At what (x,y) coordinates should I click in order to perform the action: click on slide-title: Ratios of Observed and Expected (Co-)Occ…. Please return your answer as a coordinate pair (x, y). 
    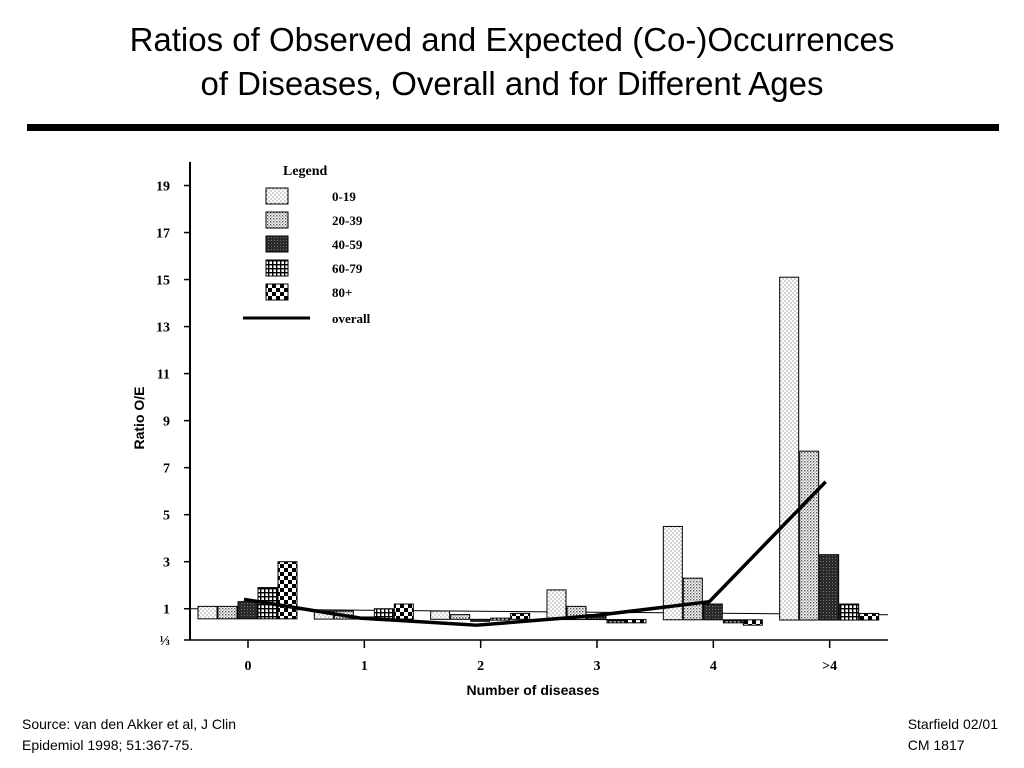
    Looking at the image, I should click on (512, 62).